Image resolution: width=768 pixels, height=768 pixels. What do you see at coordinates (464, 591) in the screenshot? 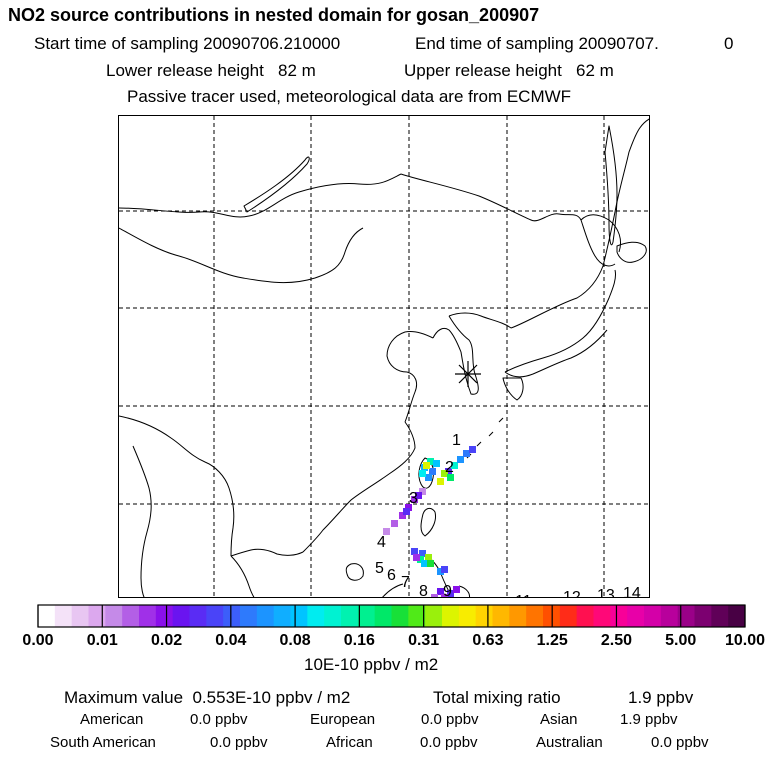
I see `philippines-mindanao` at bounding box center [464, 591].